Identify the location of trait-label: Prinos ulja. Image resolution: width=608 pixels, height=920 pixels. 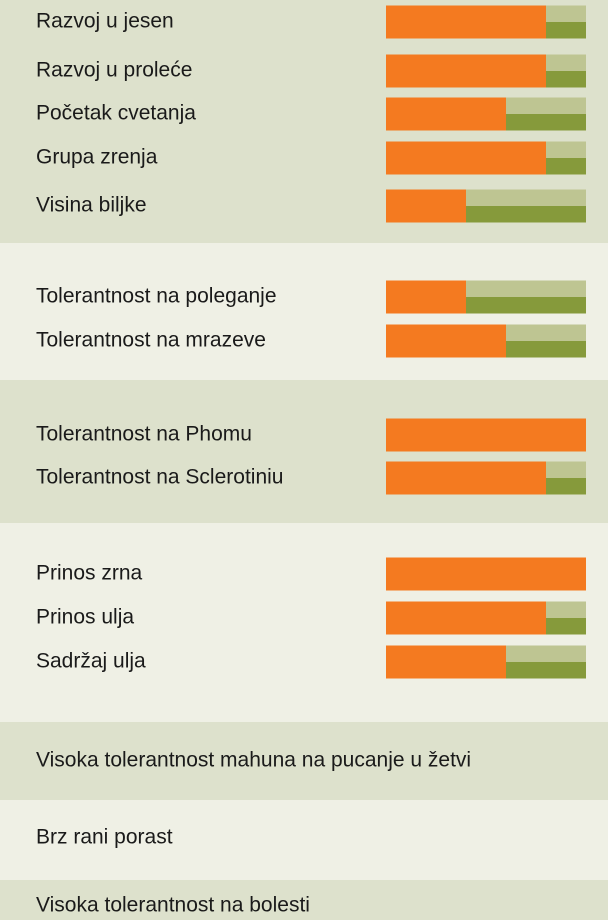
(85, 617).